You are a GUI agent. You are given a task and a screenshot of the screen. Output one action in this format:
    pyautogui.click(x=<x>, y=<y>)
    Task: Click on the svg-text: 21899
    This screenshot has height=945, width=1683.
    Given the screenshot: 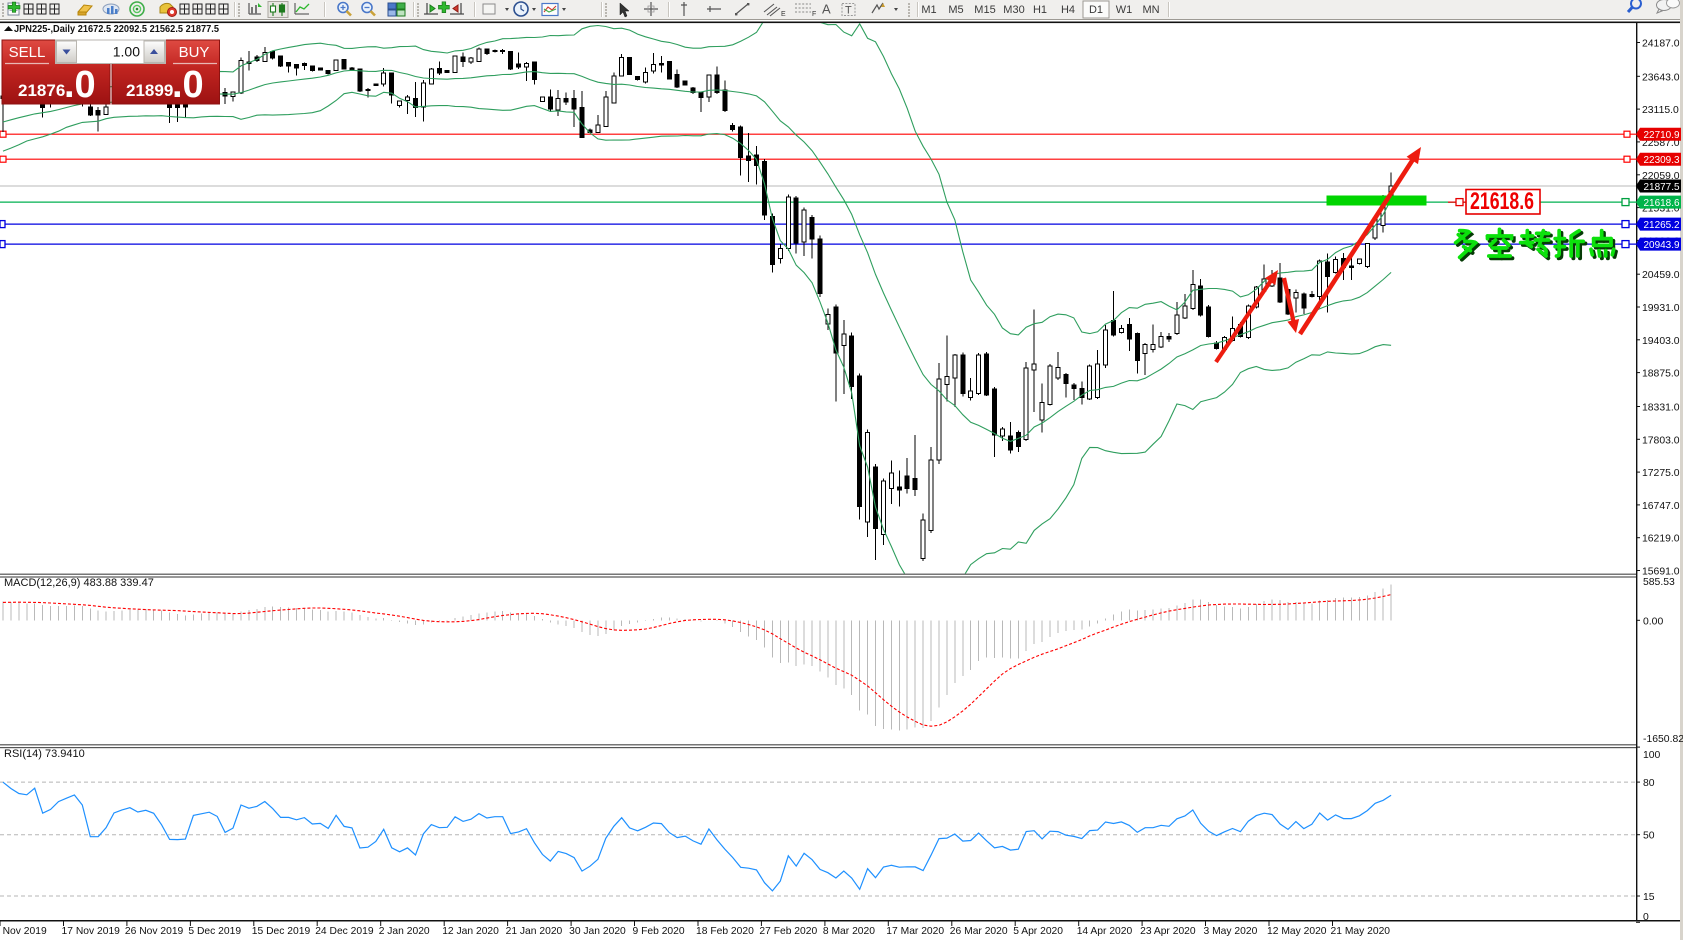 What is the action you would take?
    pyautogui.click(x=149, y=90)
    